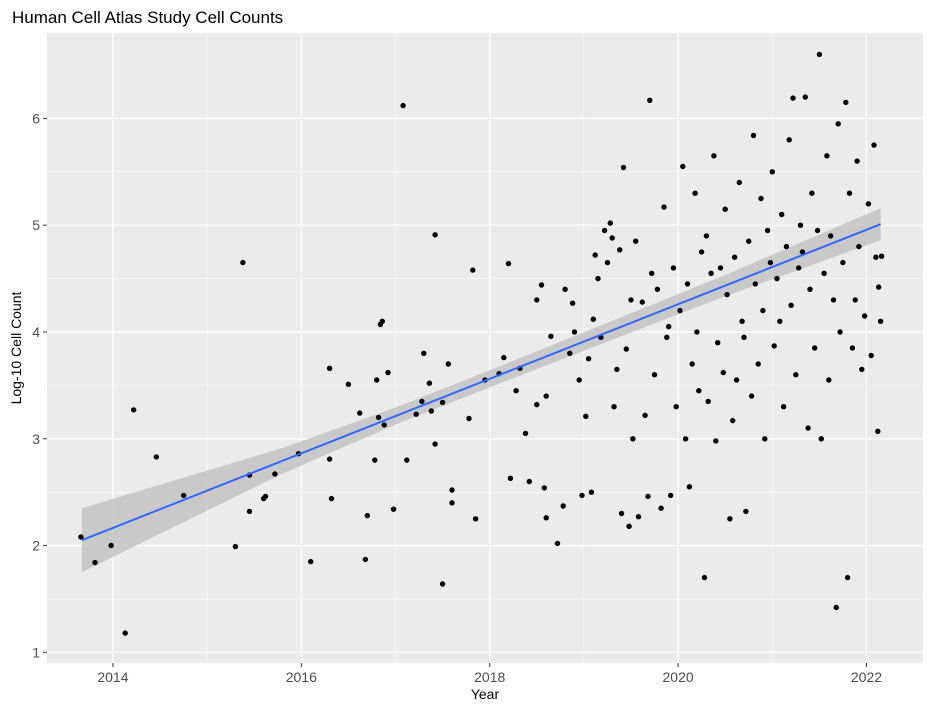 The height and width of the screenshot is (711, 931). What do you see at coordinates (36, 332) in the screenshot?
I see `y-tick-label: 4` at bounding box center [36, 332].